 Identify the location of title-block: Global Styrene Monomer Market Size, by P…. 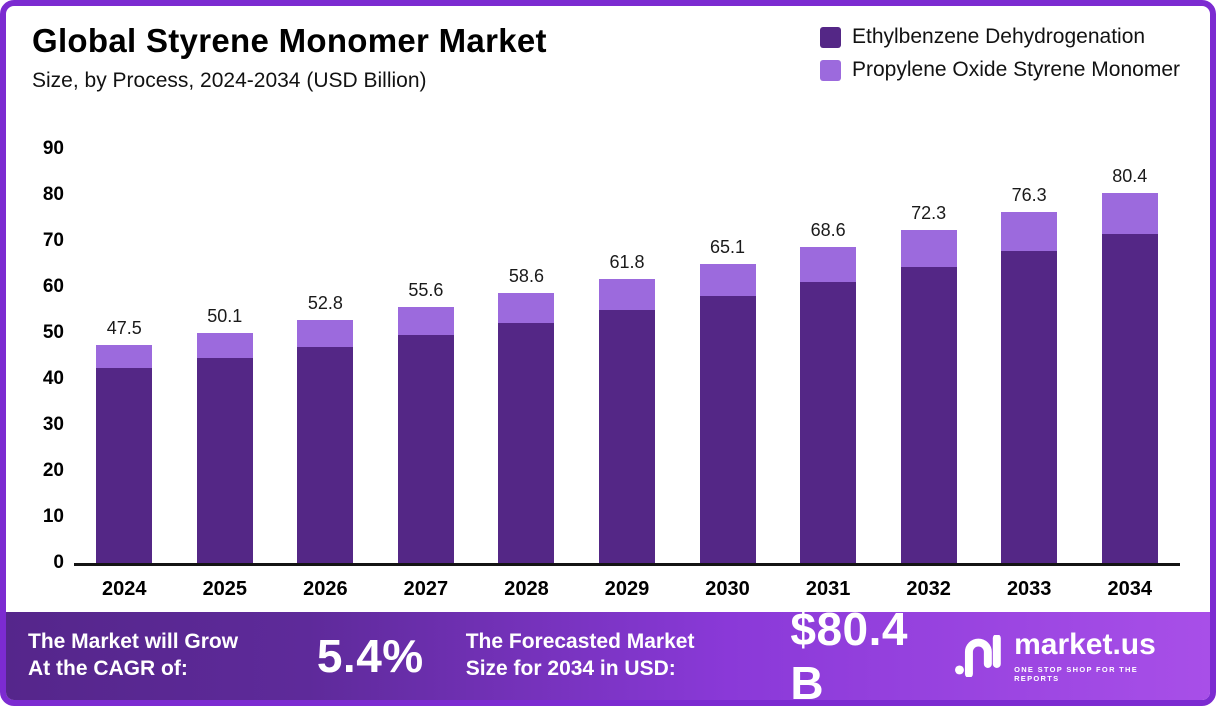
(289, 64).